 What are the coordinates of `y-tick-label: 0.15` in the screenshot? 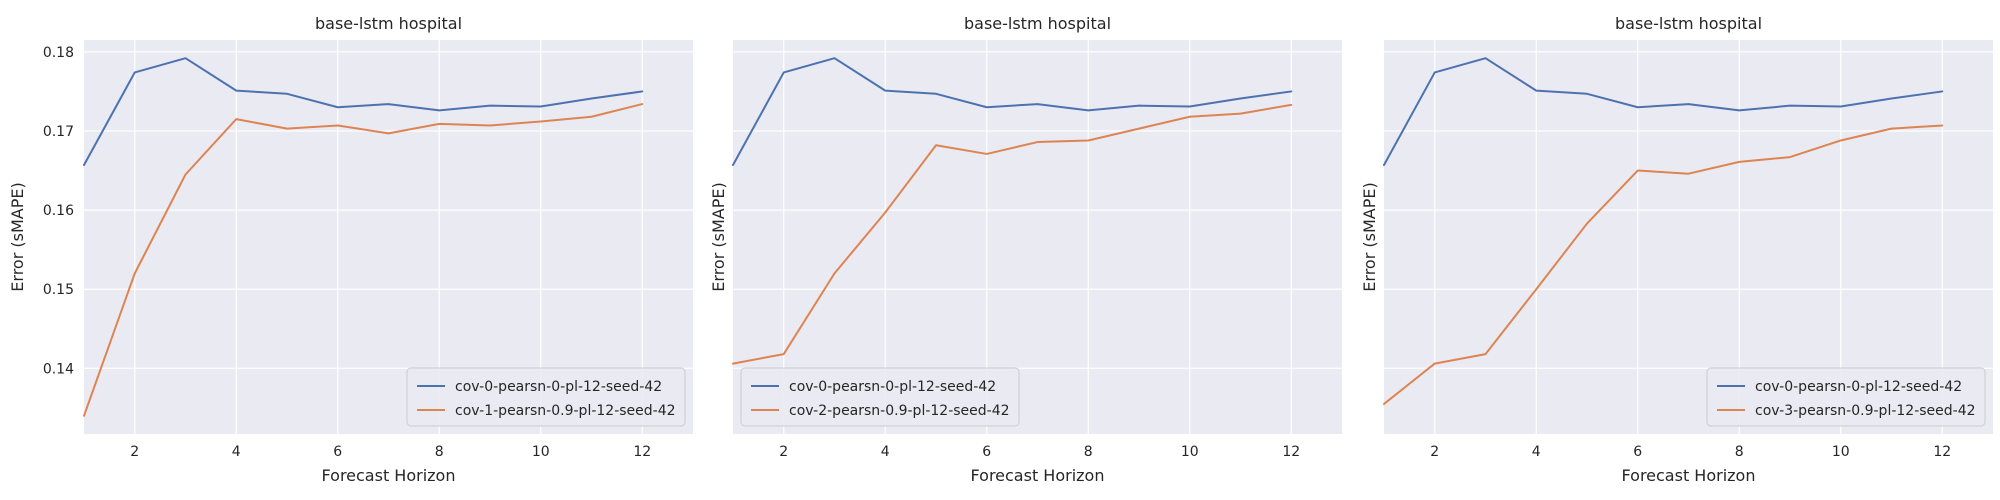 It's located at (58, 290).